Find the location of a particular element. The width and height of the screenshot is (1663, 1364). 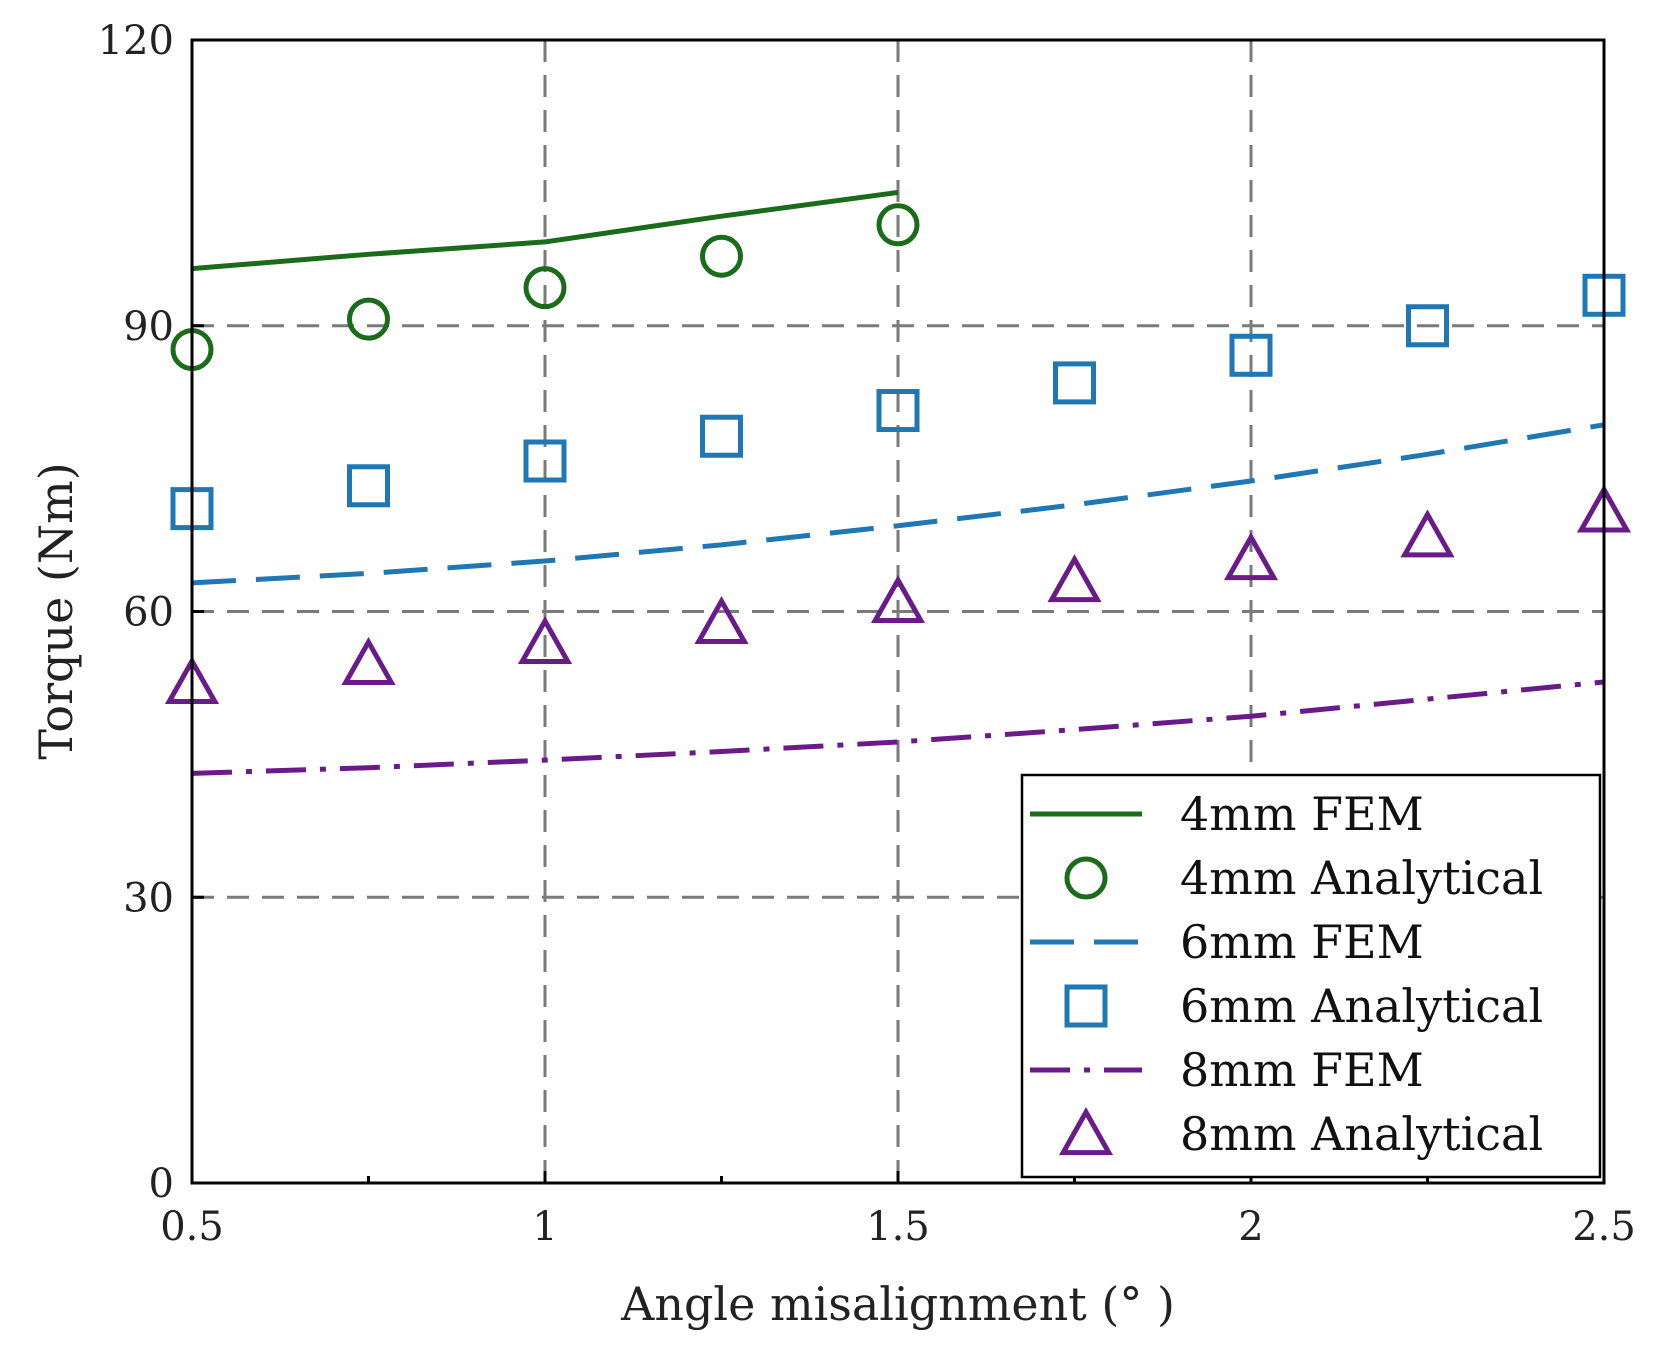

legend-label-6mm-analytical: 6mm Analytical is located at coordinates (1361, 1006).